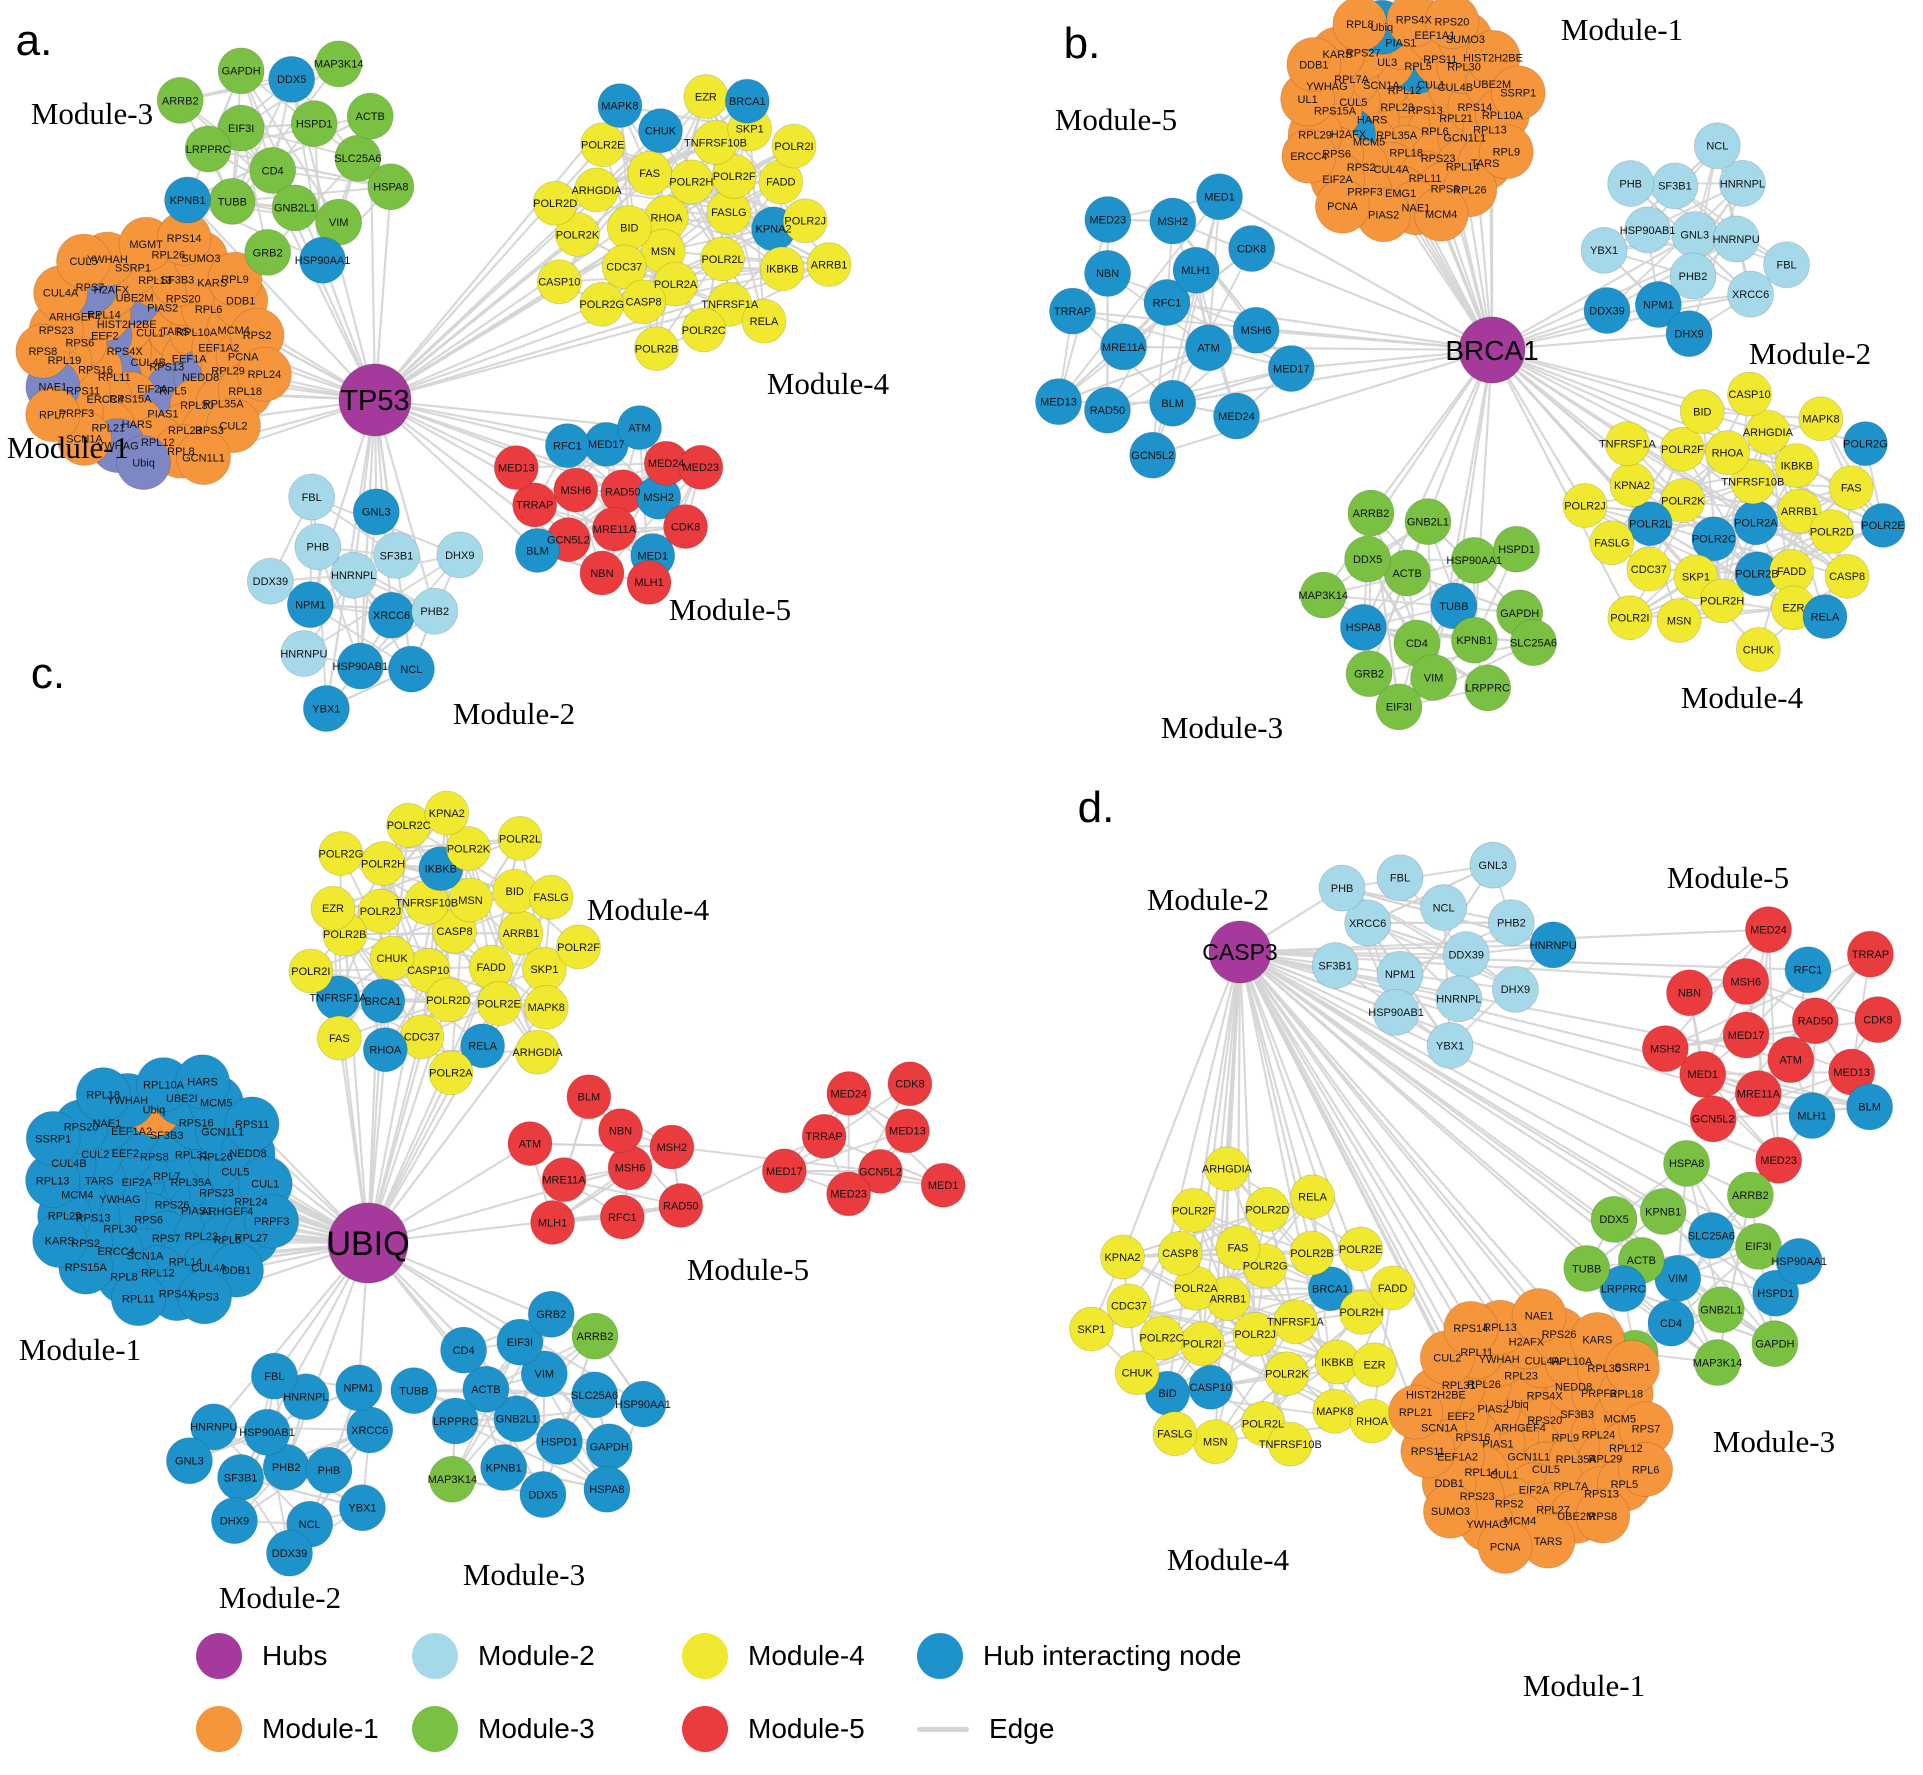  What do you see at coordinates (203, 457) in the screenshot?
I see `node-GCN1L1` at bounding box center [203, 457].